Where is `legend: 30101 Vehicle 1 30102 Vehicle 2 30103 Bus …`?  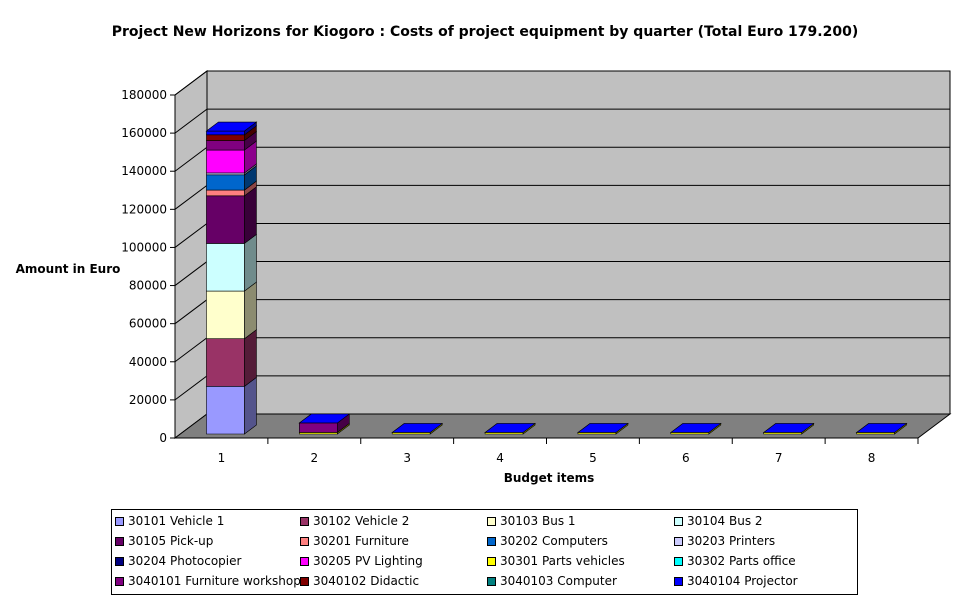
legend: 30101 Vehicle 1 30102 Vehicle 2 30103 Bus … is located at coordinates (484, 552).